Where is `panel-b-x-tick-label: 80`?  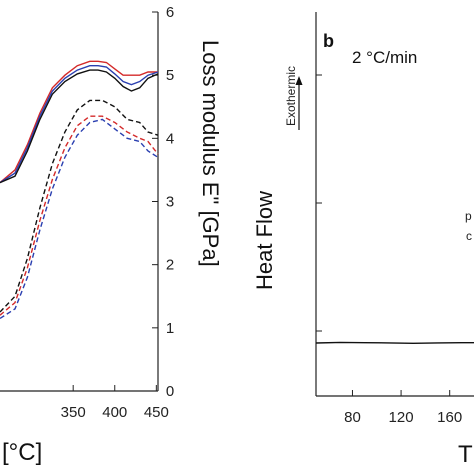
panel-b-x-tick-label: 80 is located at coordinates (352, 417).